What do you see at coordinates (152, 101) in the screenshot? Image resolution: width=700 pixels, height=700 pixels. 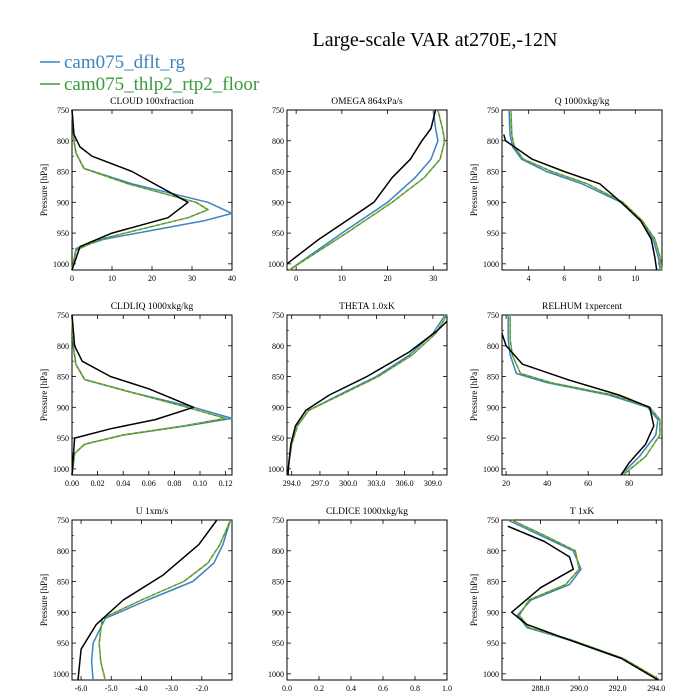 I see `panel-title: CLOUD 100xfraction` at bounding box center [152, 101].